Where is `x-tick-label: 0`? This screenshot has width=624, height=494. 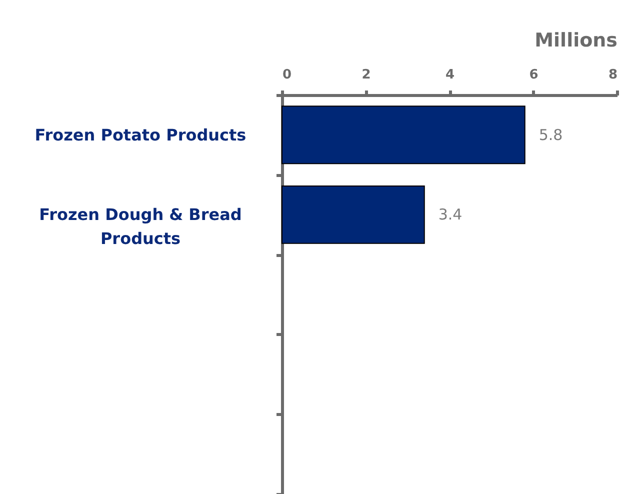 x-tick-label: 0 is located at coordinates (287, 75).